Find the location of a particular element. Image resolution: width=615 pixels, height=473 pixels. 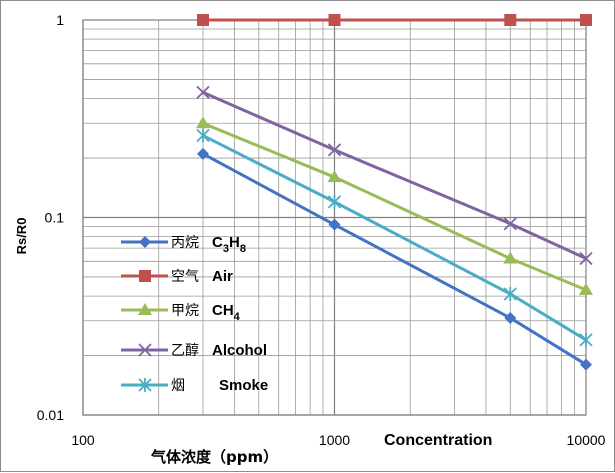

y-tick-label: 0.01 is located at coordinates (50, 415).